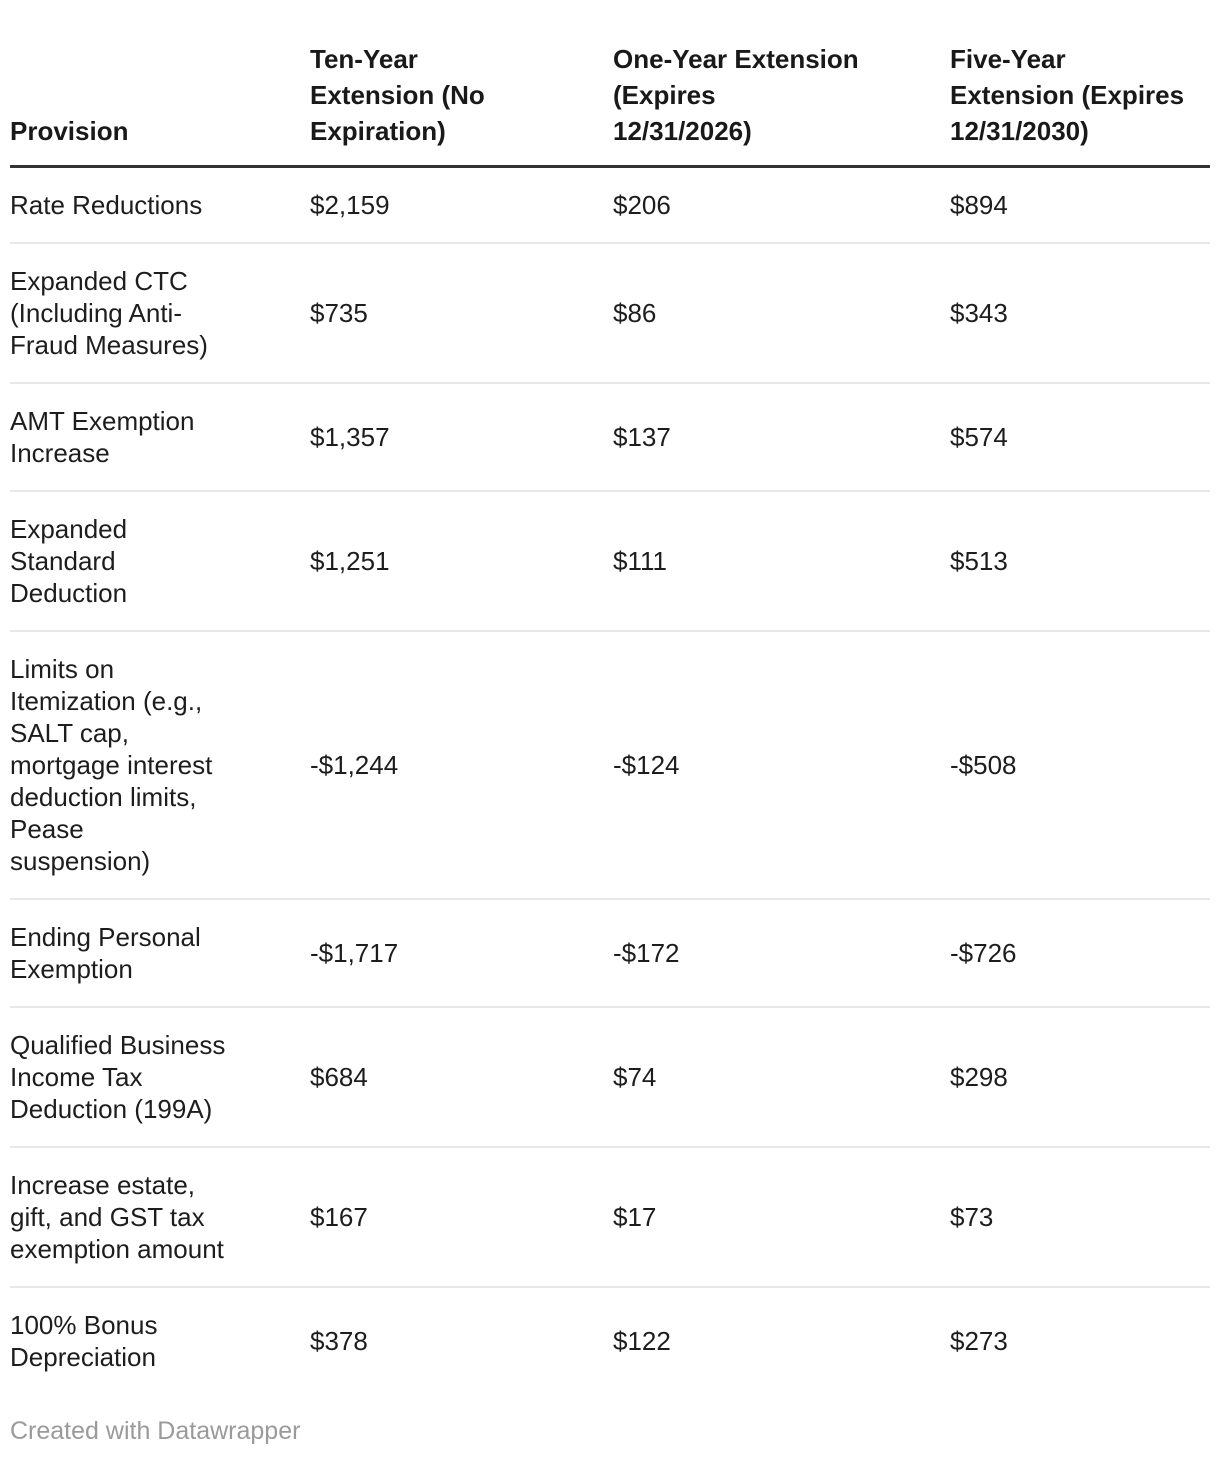 The width and height of the screenshot is (1220, 1458). Describe the element at coordinates (461, 437) in the screenshot. I see `value-cell-ten-year: $1,357` at that location.